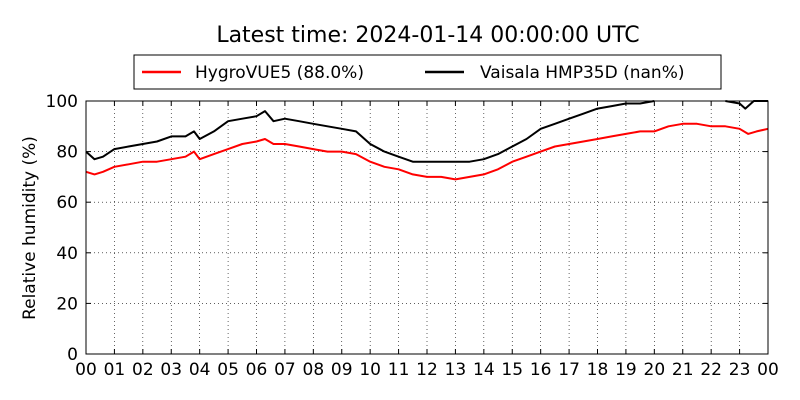  Describe the element at coordinates (143, 370) in the screenshot. I see `x-tick-label: 02` at that location.